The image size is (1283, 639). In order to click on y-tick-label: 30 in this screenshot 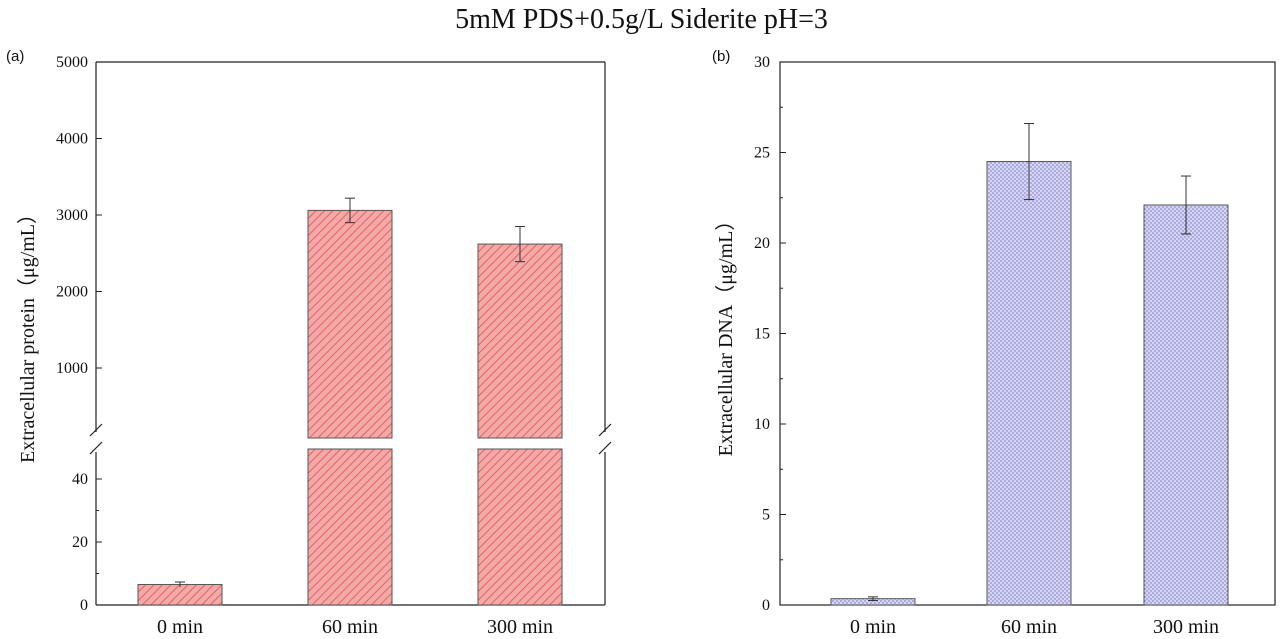, I will do `click(762, 62)`.